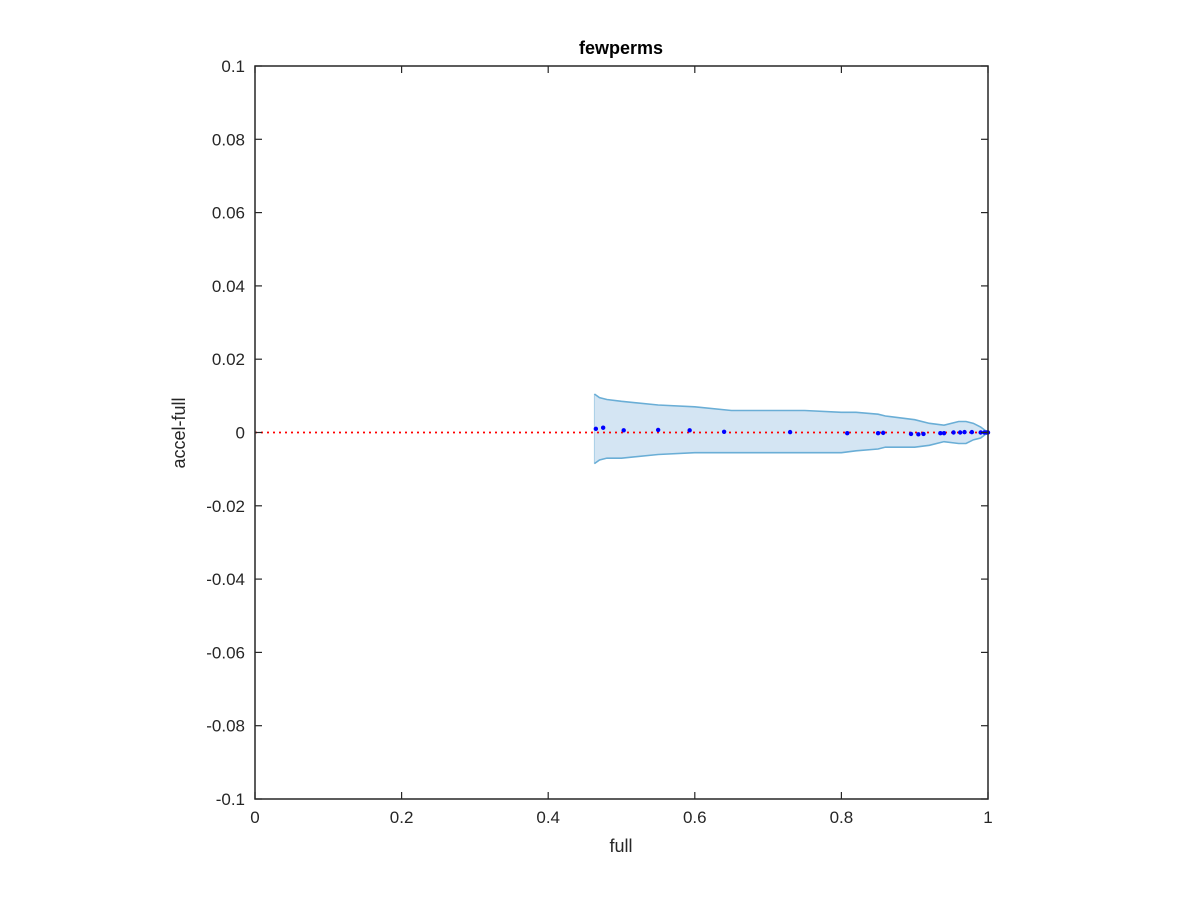 This screenshot has height=905, width=1200. I want to click on data-points-layer, so click(792, 431).